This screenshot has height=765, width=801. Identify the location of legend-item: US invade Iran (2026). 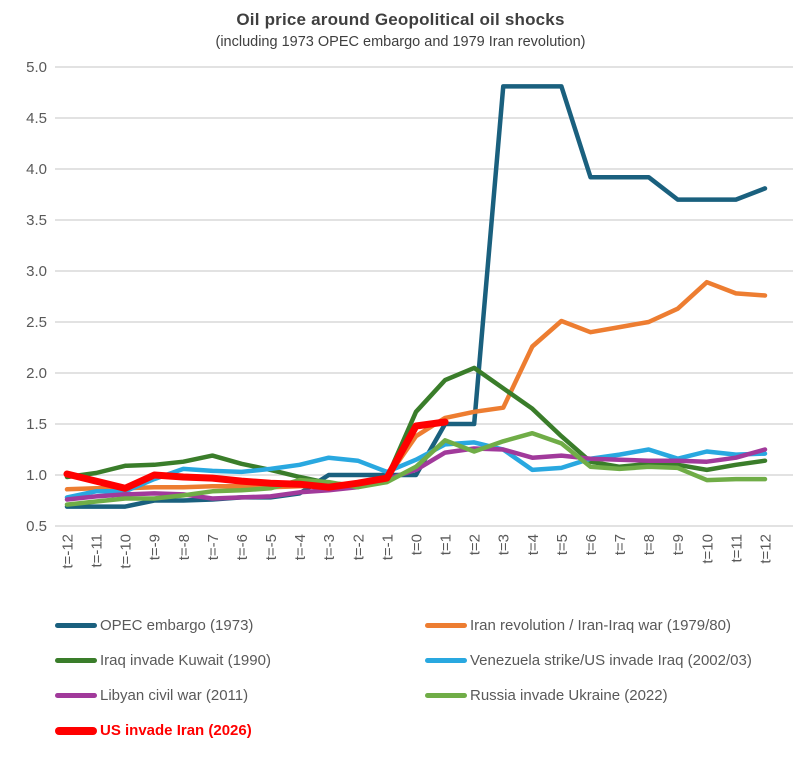
(240, 730).